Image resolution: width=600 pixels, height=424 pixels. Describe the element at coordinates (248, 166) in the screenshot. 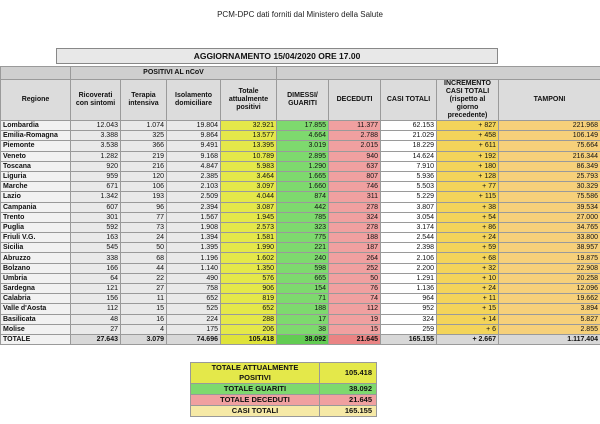

I see `totale-positivi-cell: 5.983` at that location.